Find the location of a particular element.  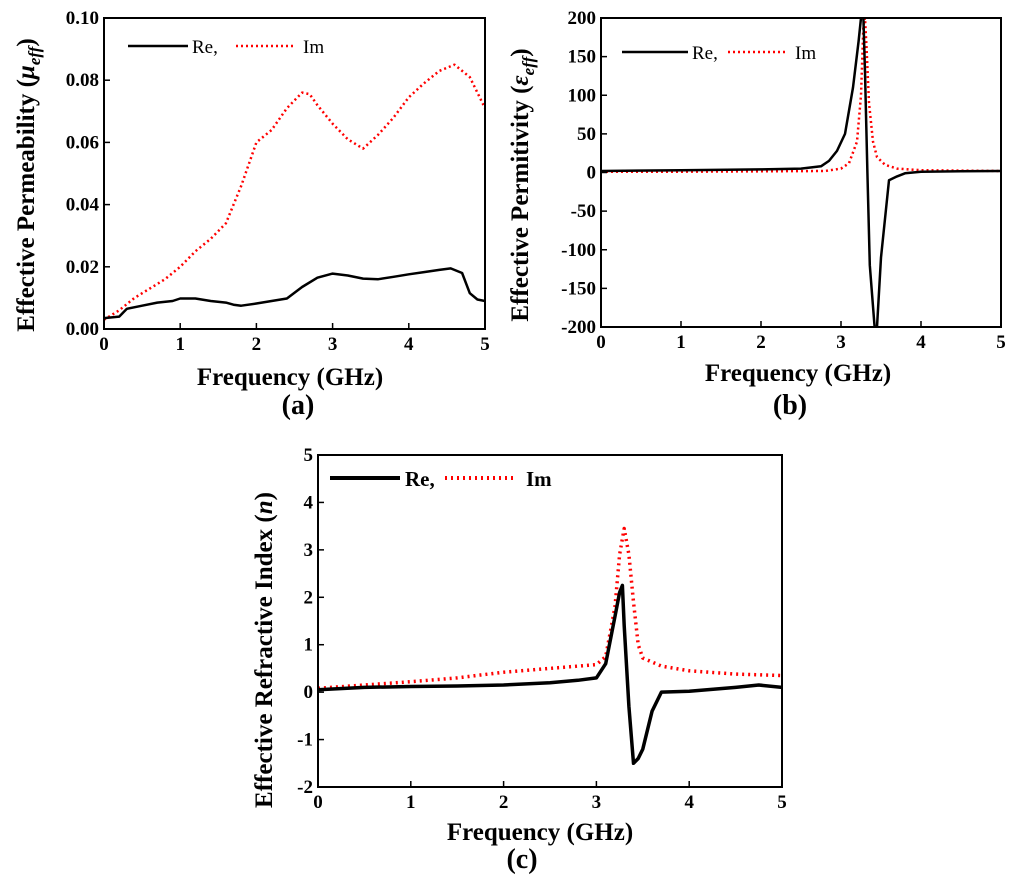

panel-a-y-tick-label: 0.10 is located at coordinates (82, 18).